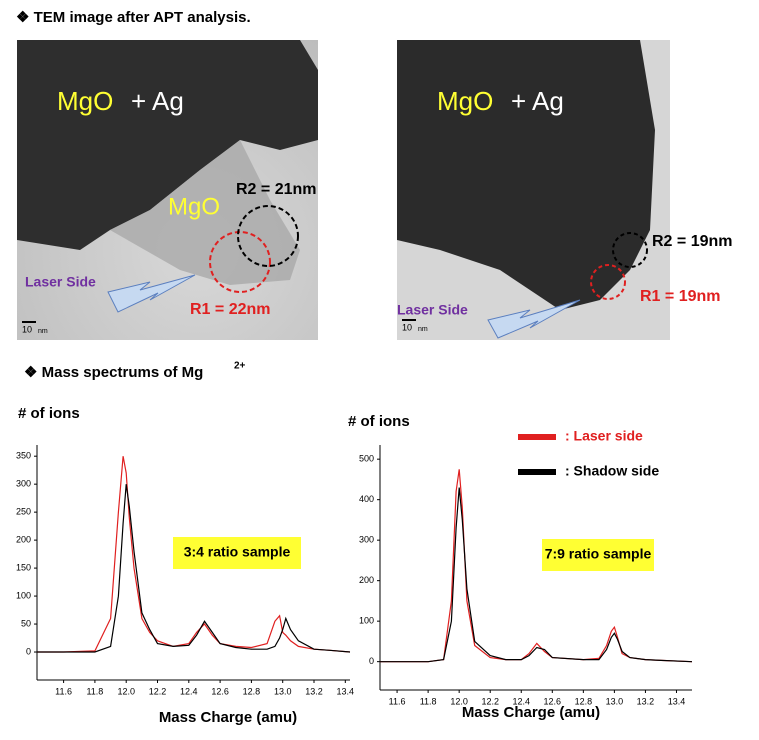 The height and width of the screenshot is (740, 759). Describe the element at coordinates (23, 567) in the screenshot. I see `y-tick-label: 150` at that location.